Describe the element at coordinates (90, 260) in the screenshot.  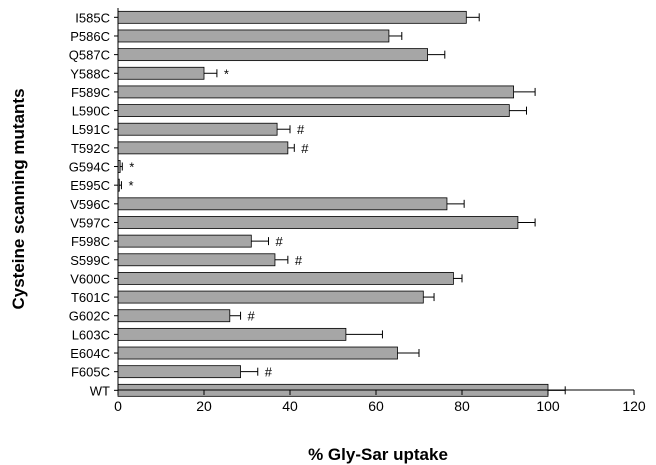
I see `category-label-S599C: S599C` at that location.